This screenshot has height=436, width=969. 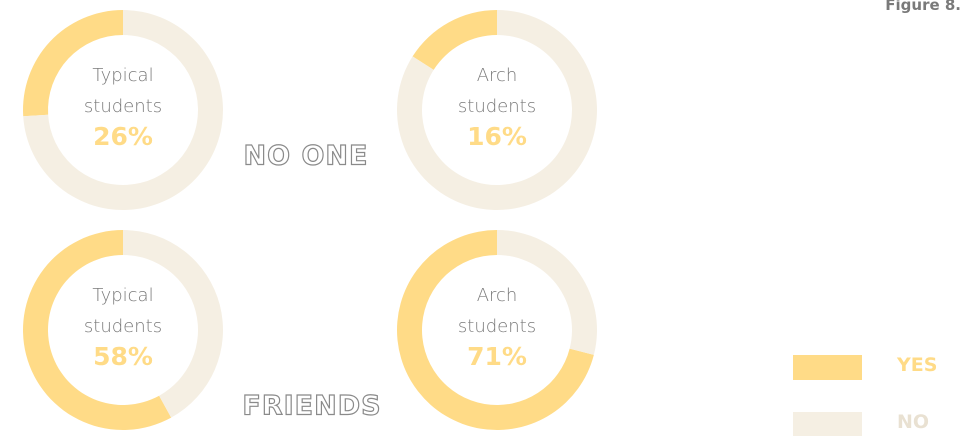 What do you see at coordinates (497, 136) in the screenshot?
I see `value-label: 16%` at bounding box center [497, 136].